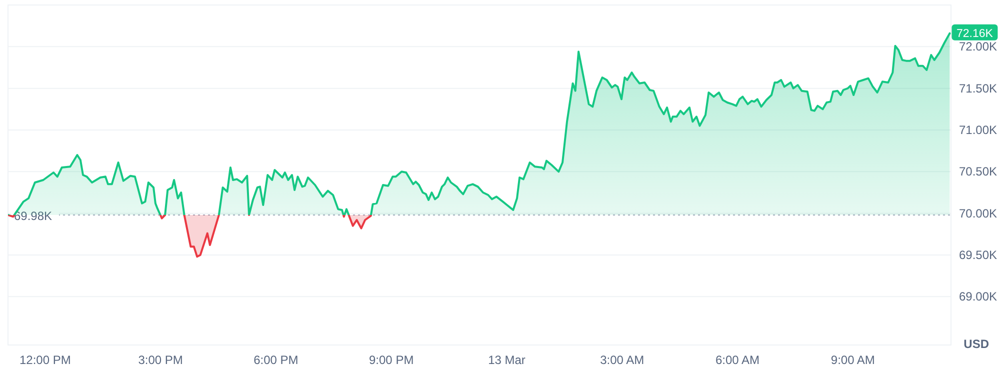  Describe the element at coordinates (276, 360) in the screenshot. I see `x-tick-label: 6:00 PM` at that location.